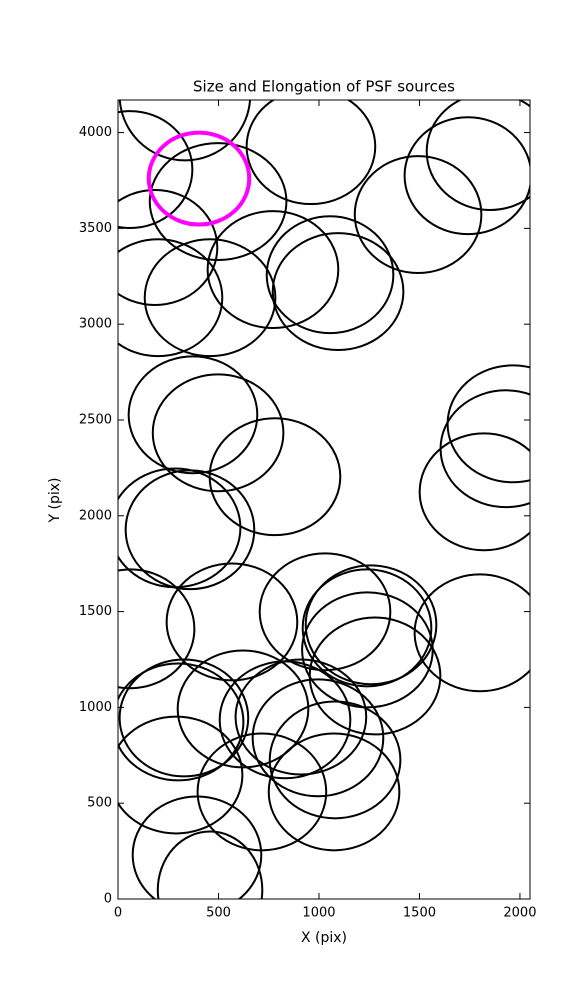  I want to click on y-tick-label: 1000, so click(95, 707).